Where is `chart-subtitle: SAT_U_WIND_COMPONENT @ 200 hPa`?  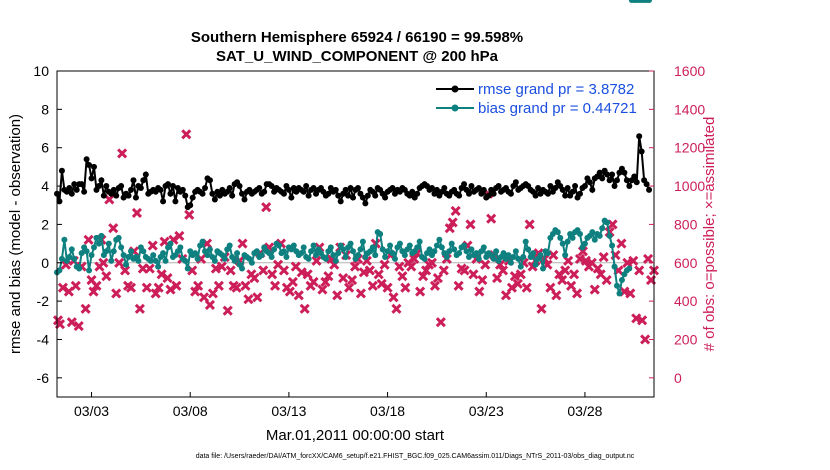 chart-subtitle: SAT_U_WIND_COMPONENT @ 200 hPa is located at coordinates (357, 56).